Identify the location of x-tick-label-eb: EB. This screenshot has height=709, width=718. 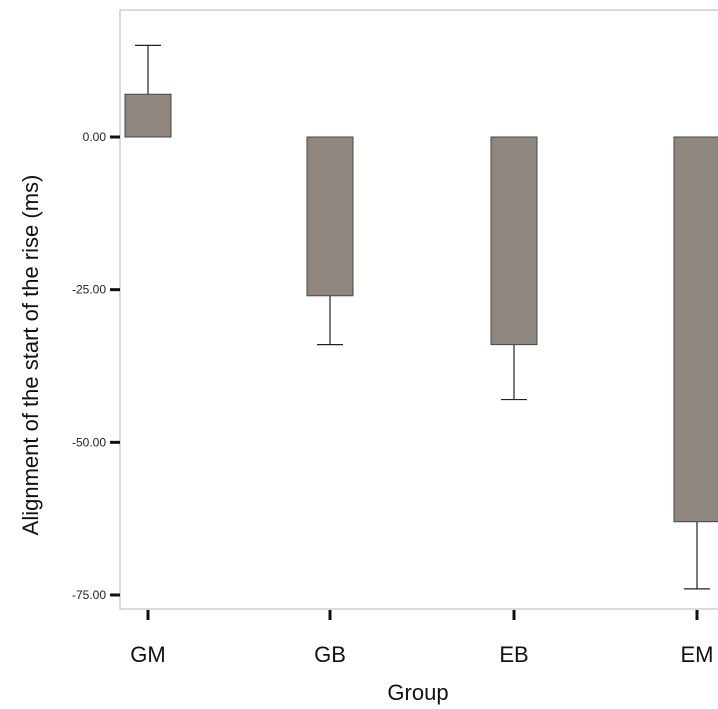
(513, 654).